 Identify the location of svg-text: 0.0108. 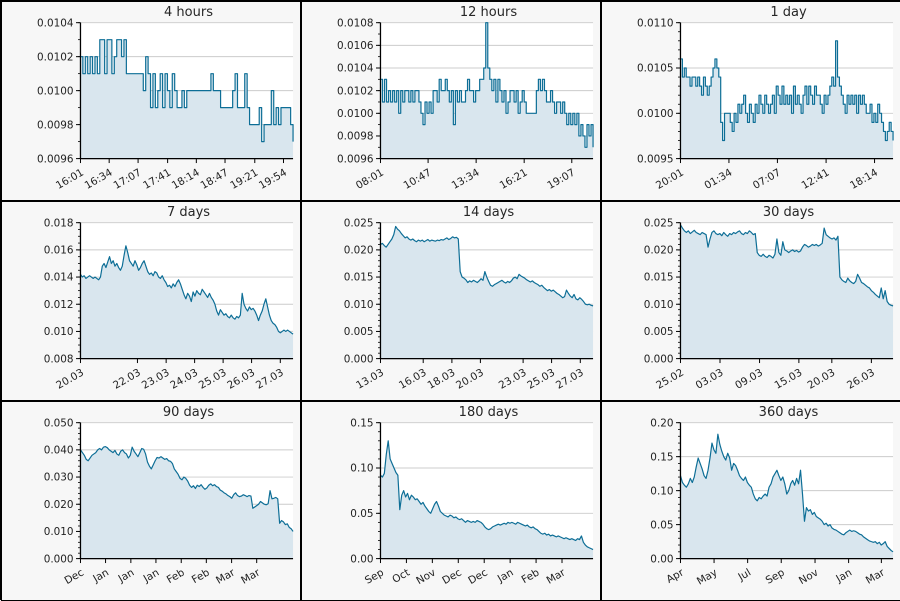
(355, 23).